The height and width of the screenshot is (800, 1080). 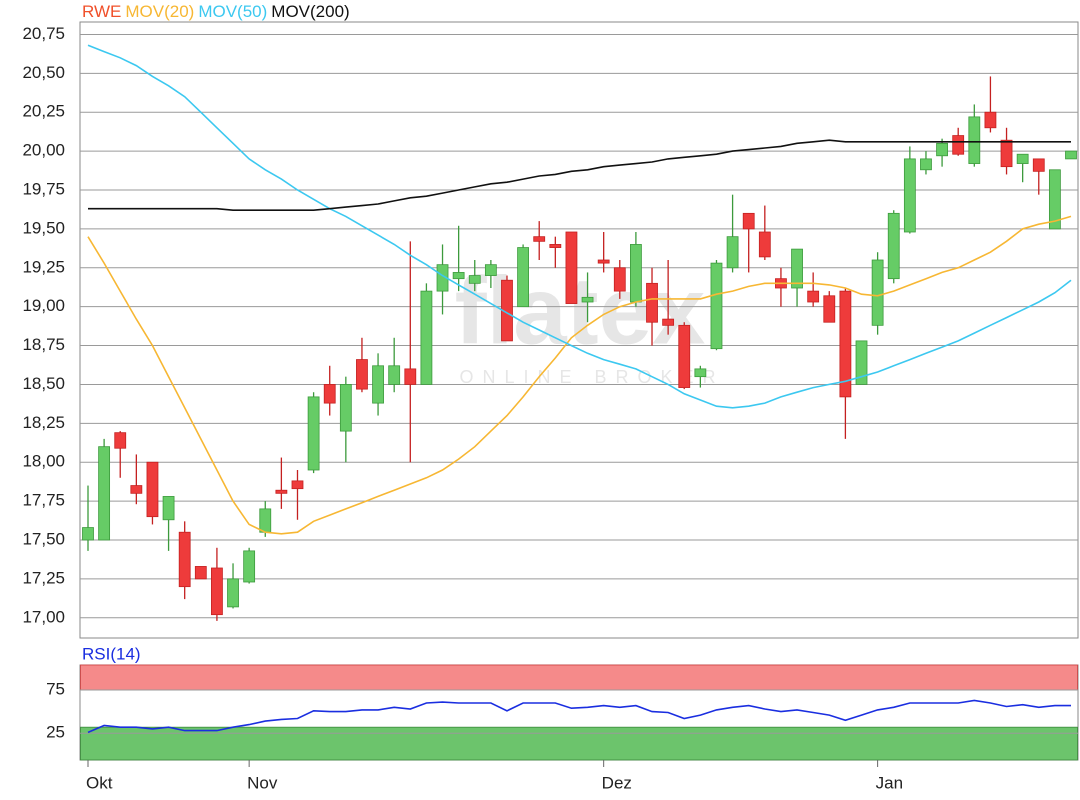 I want to click on x-tick-label: Dez, so click(x=617, y=782).